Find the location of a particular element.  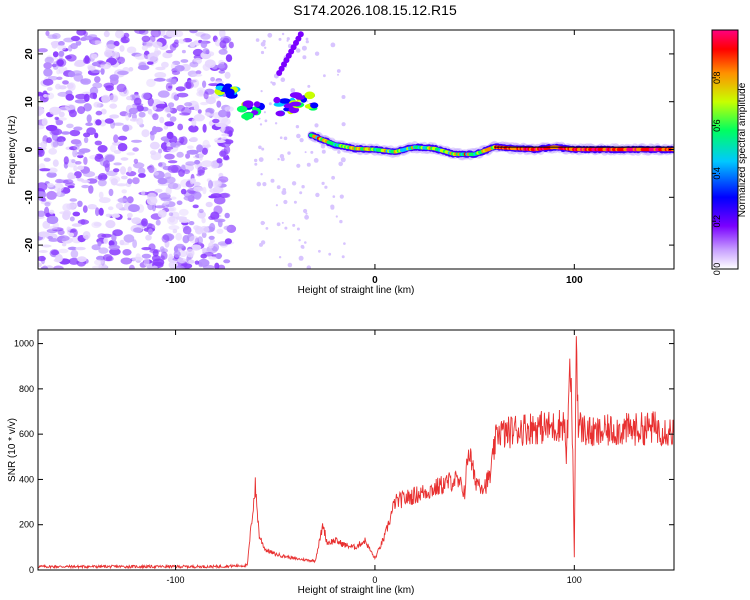

colorbar-tick-label: 0.4 is located at coordinates (717, 173).